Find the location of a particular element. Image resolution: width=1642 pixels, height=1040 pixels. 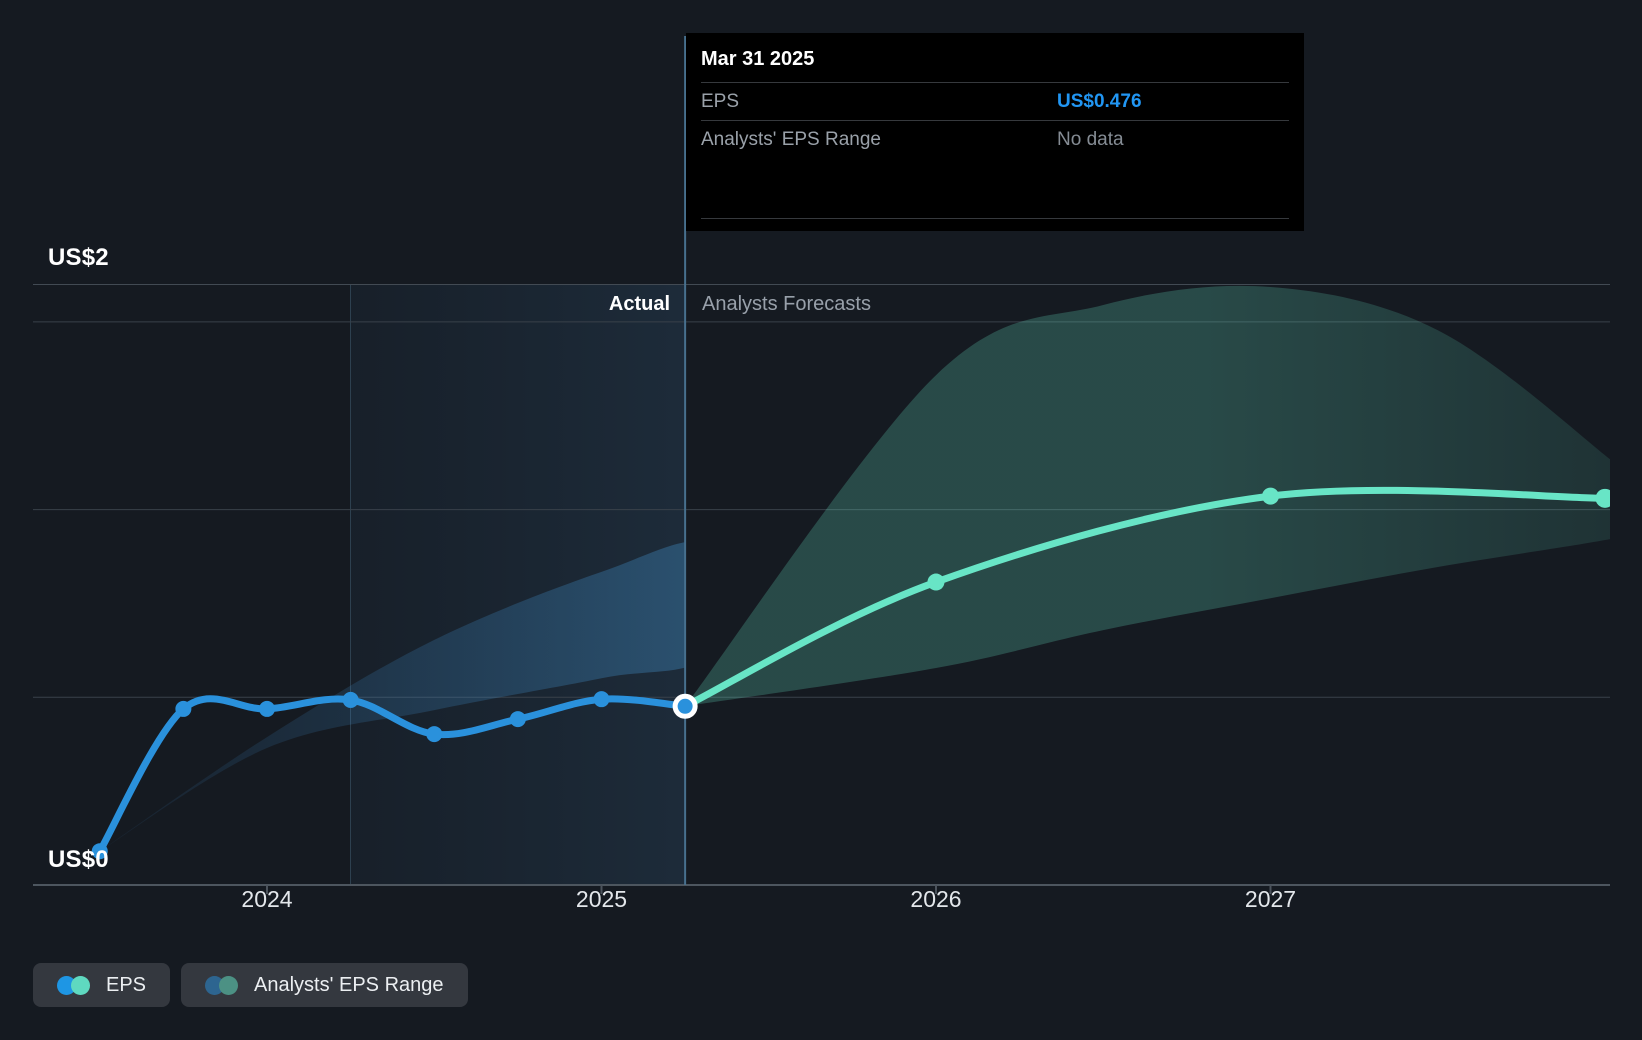

legend-item-analysts-eps-range: Analysts' EPS Range is located at coordinates (324, 985).